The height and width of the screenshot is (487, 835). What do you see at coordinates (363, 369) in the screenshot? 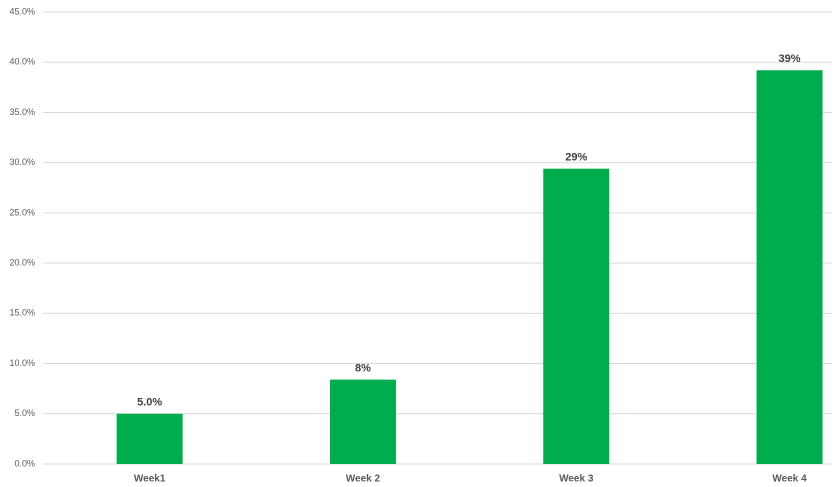
I see `data-label: 8%` at bounding box center [363, 369].